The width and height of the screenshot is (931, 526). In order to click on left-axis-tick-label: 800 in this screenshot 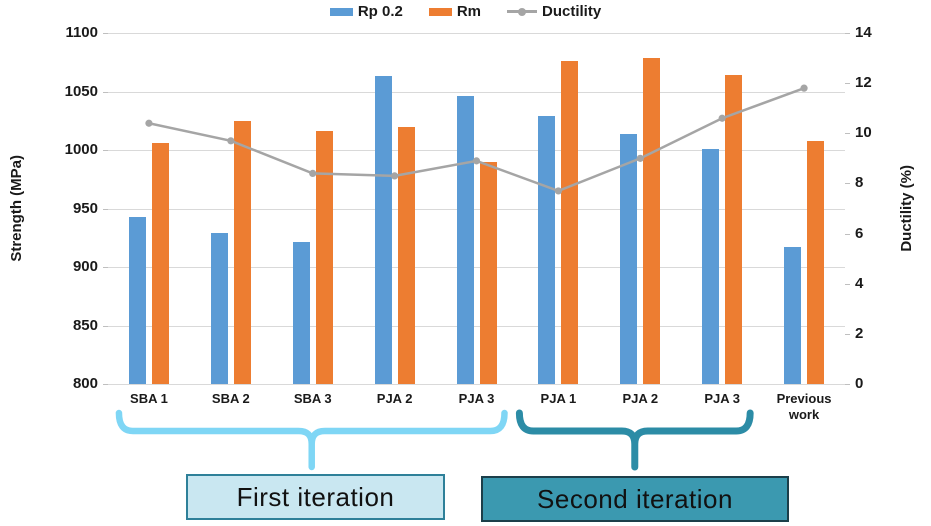, I will do `click(85, 383)`.